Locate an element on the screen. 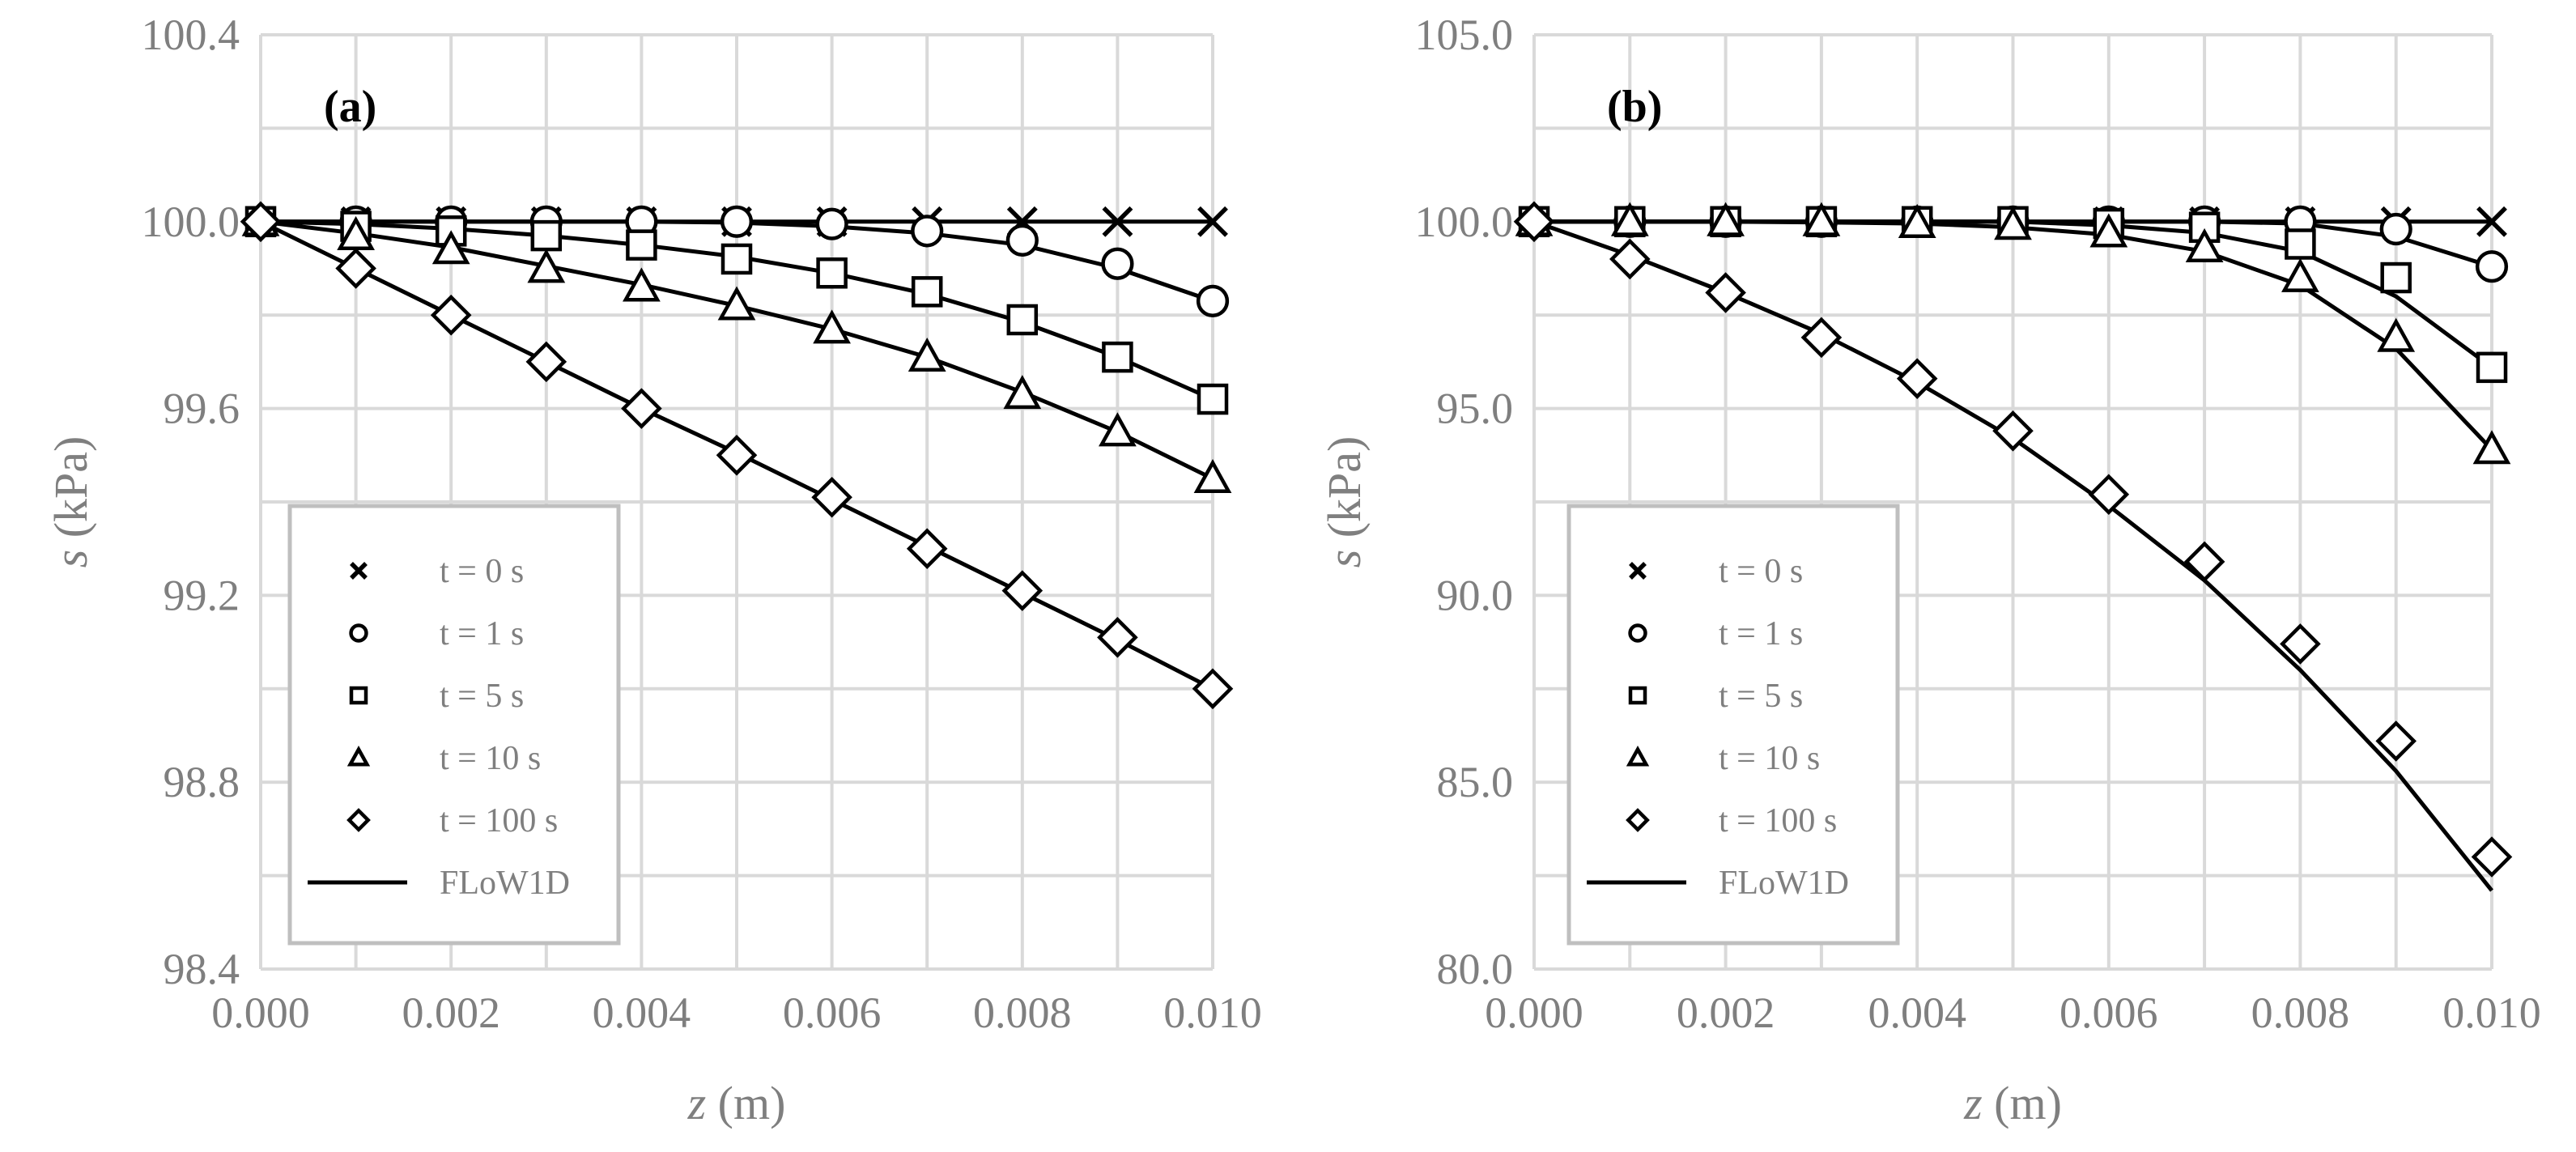 Image resolution: width=2576 pixels, height=1152 pixels. chart-b-legend-line-label: FLoW1D is located at coordinates (1784, 883).